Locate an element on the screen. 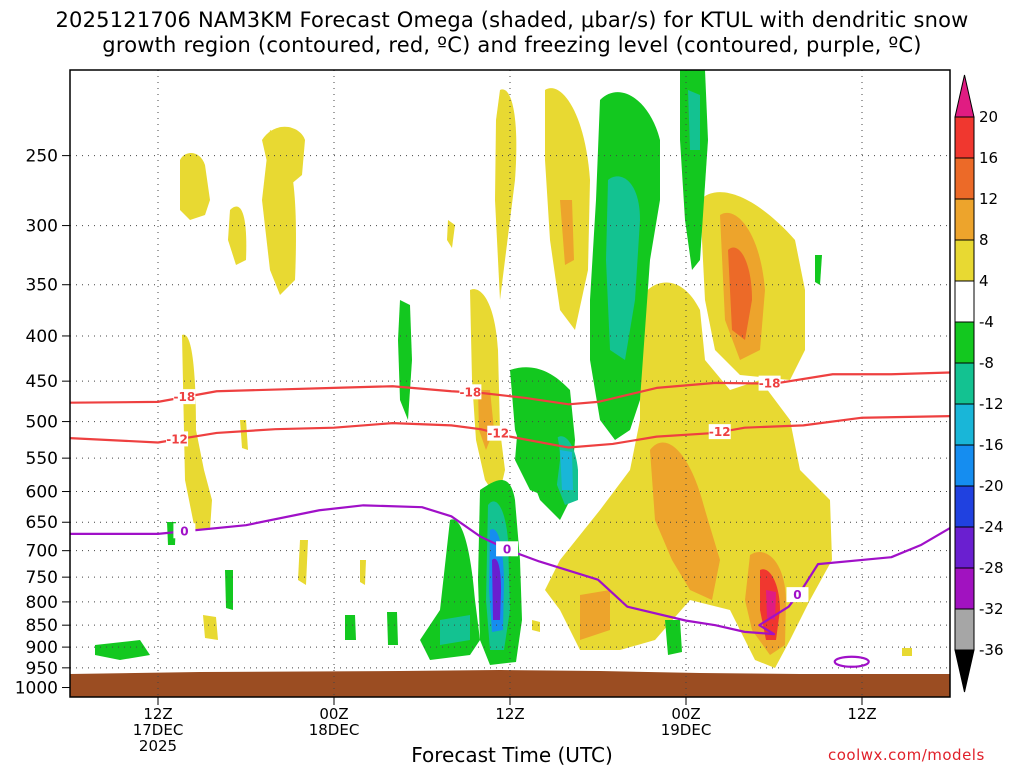 The height and width of the screenshot is (768, 1024). colorbar-label: -20 is located at coordinates (991, 486).